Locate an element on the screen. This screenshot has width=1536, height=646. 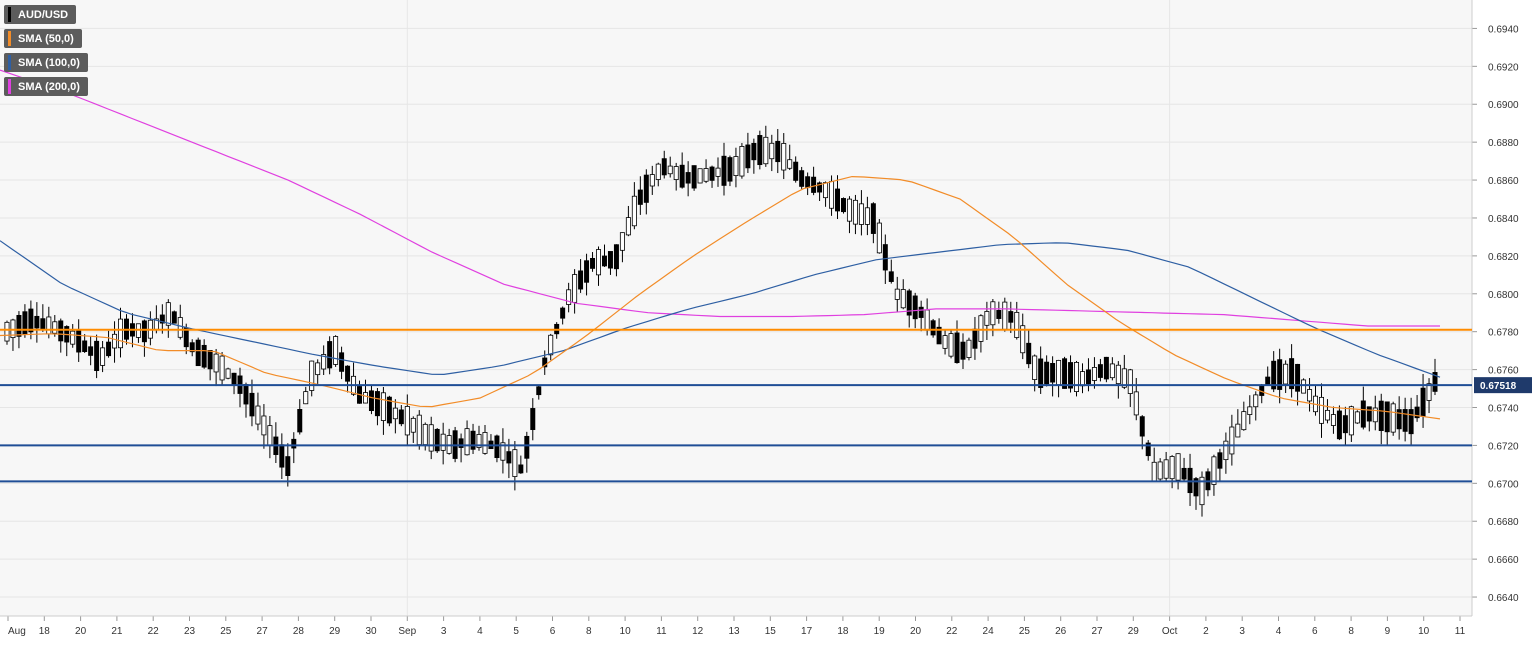
x-tick-label: 20 is located at coordinates (81, 631).